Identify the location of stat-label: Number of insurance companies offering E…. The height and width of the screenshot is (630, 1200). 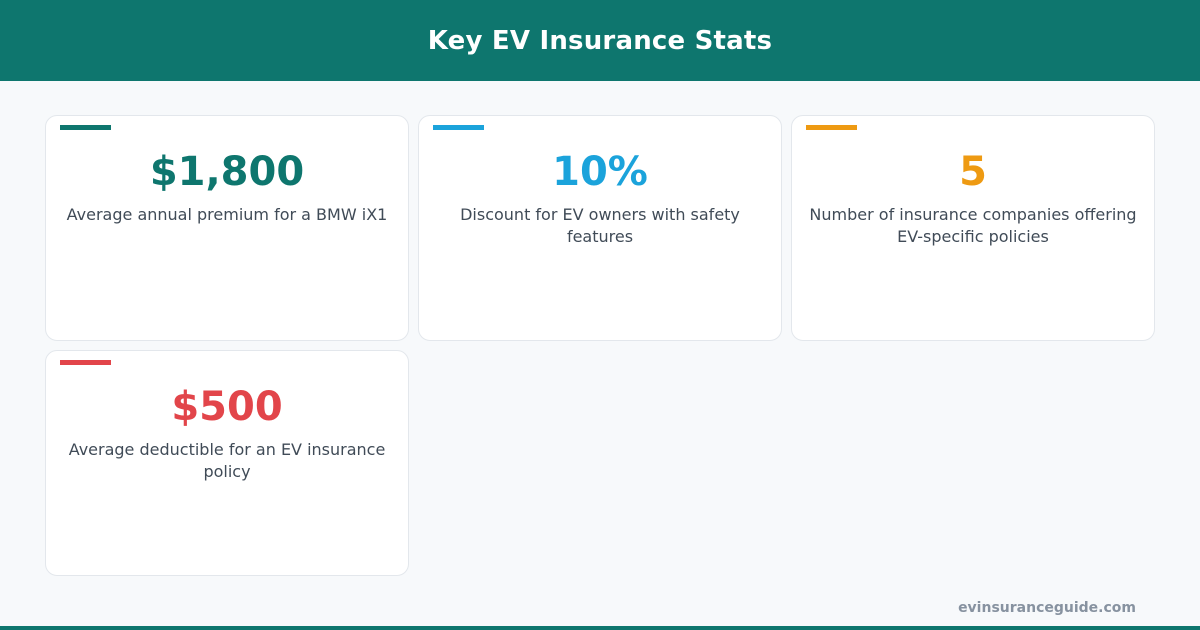
(973, 225).